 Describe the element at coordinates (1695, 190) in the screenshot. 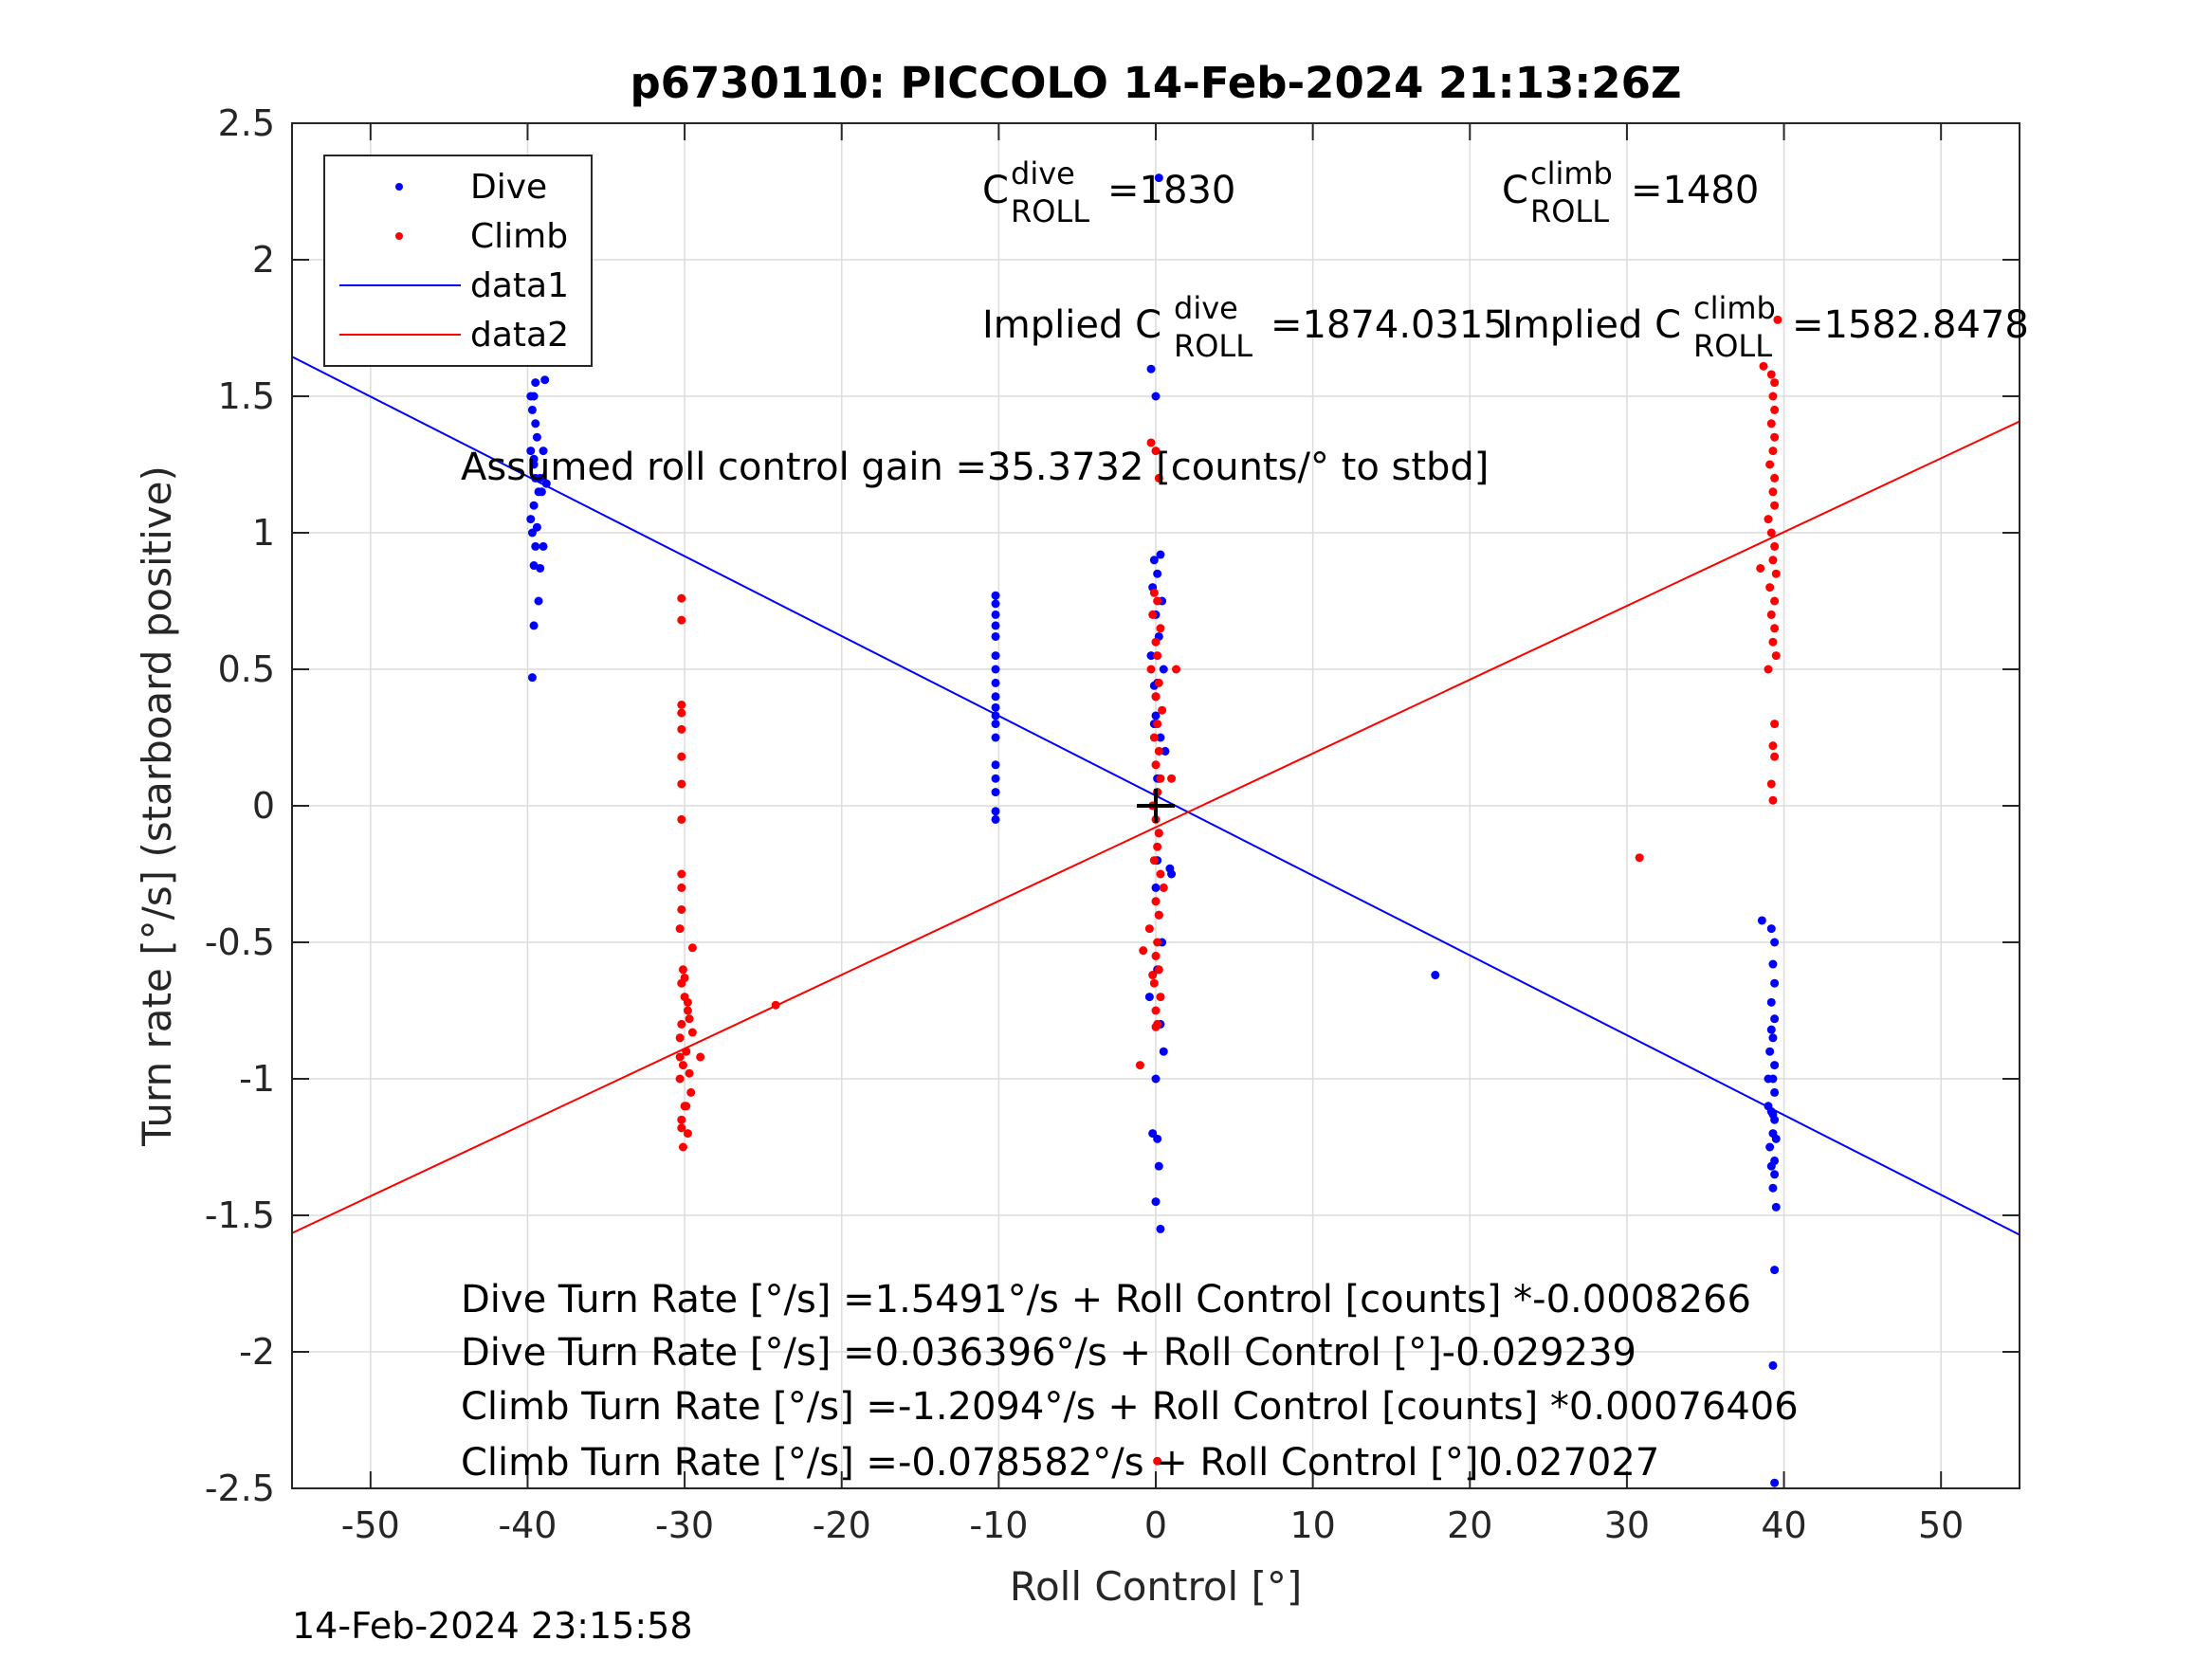

I see `c-climb-value: =1480` at that location.